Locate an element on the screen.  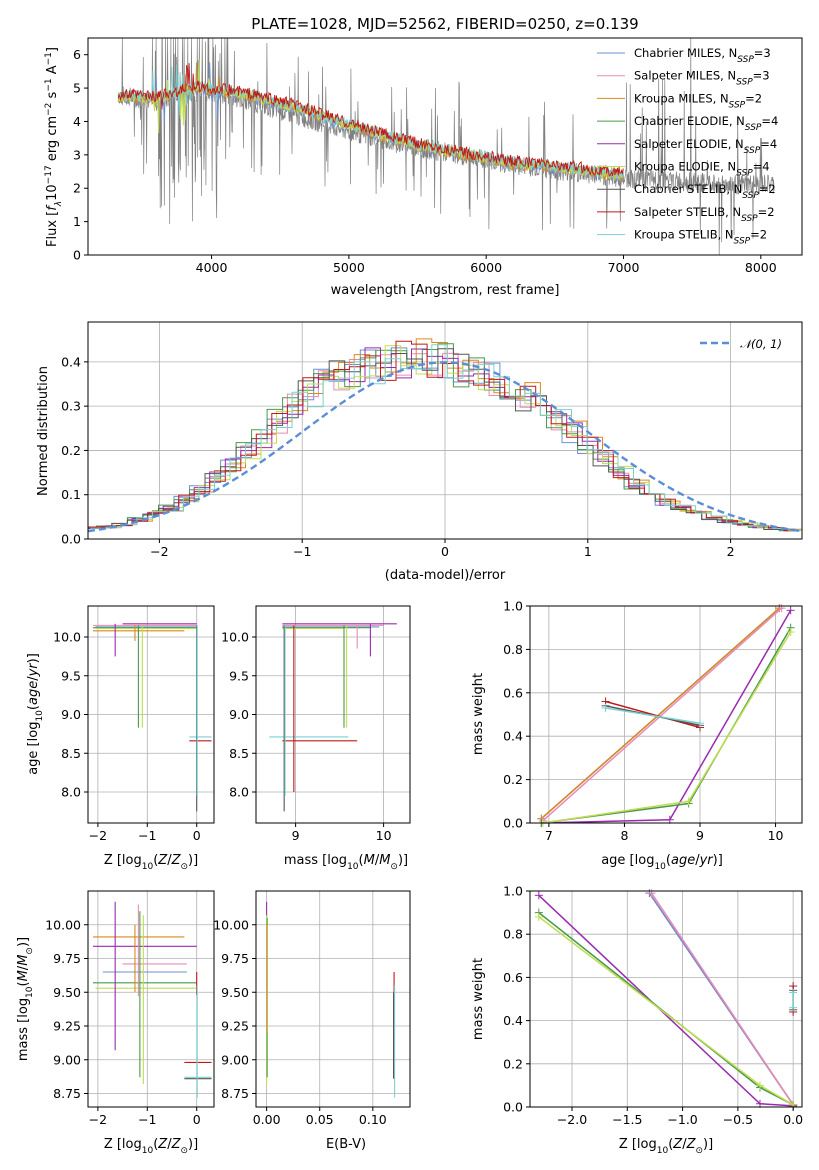
legend-entry: Salpeter ELODIE, NSSP=4 is located at coordinates (705, 146).